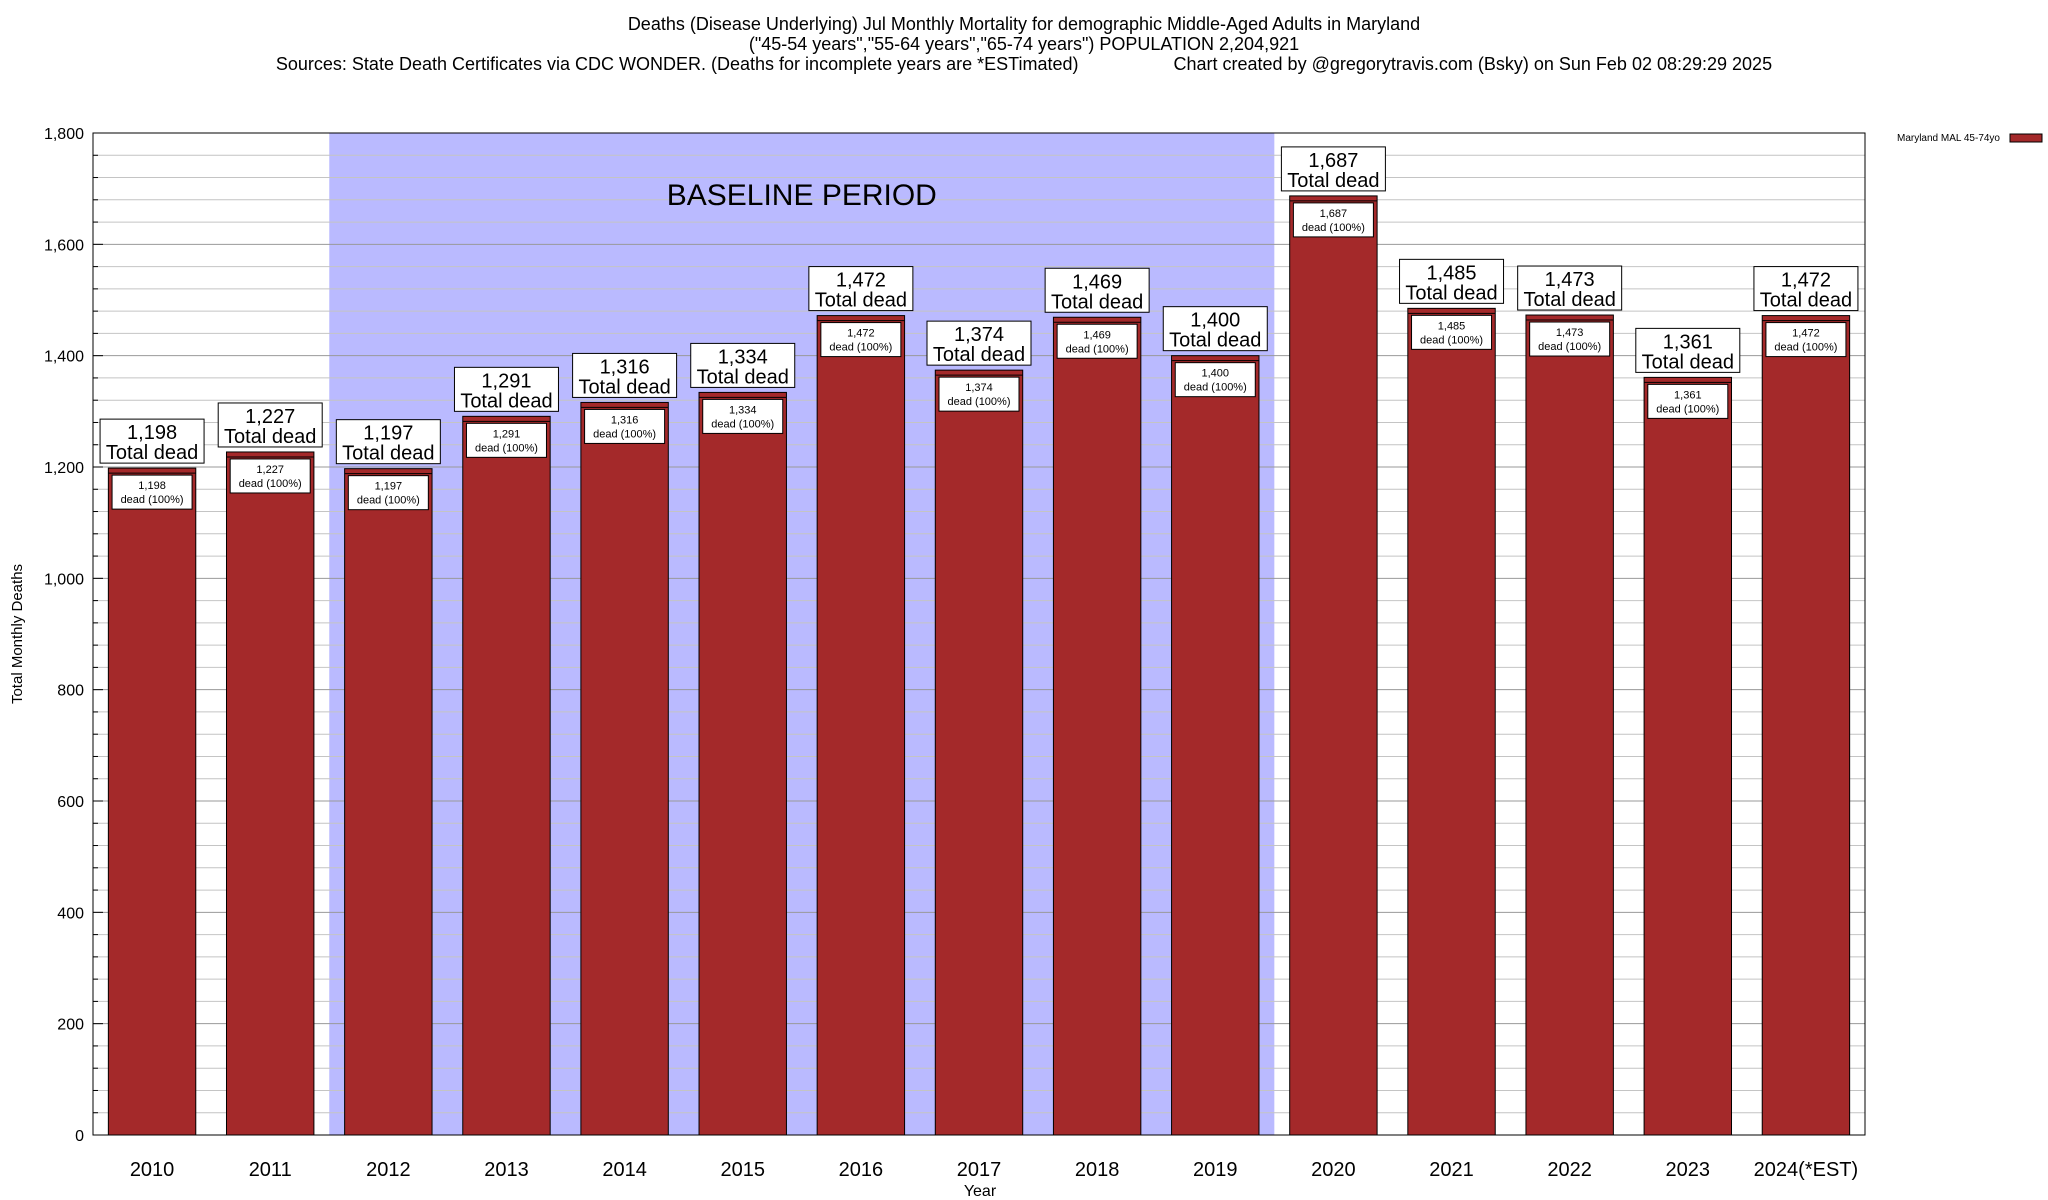  What do you see at coordinates (1215, 1170) in the screenshot?
I see `x-tick-label: 2019` at bounding box center [1215, 1170].